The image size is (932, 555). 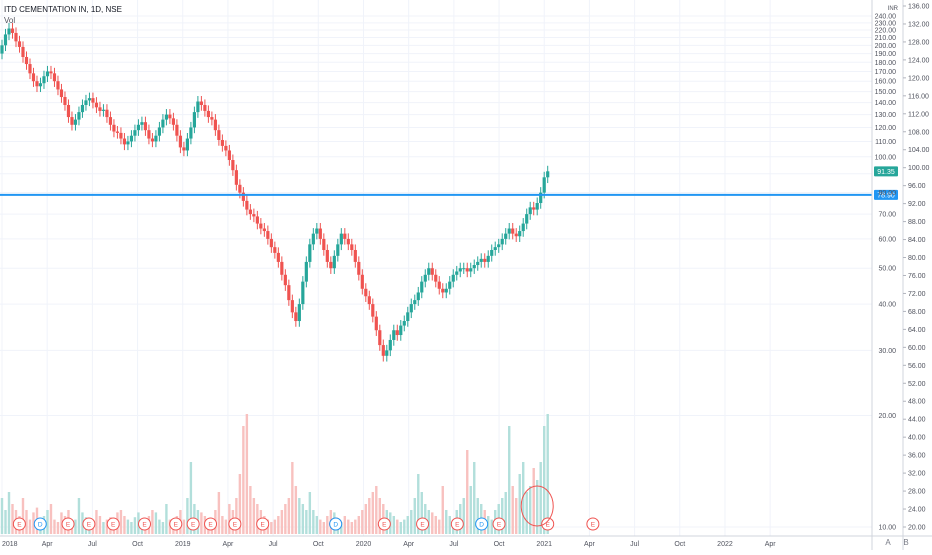 I want to click on horizontal-line-price-badge, so click(x=886, y=194).